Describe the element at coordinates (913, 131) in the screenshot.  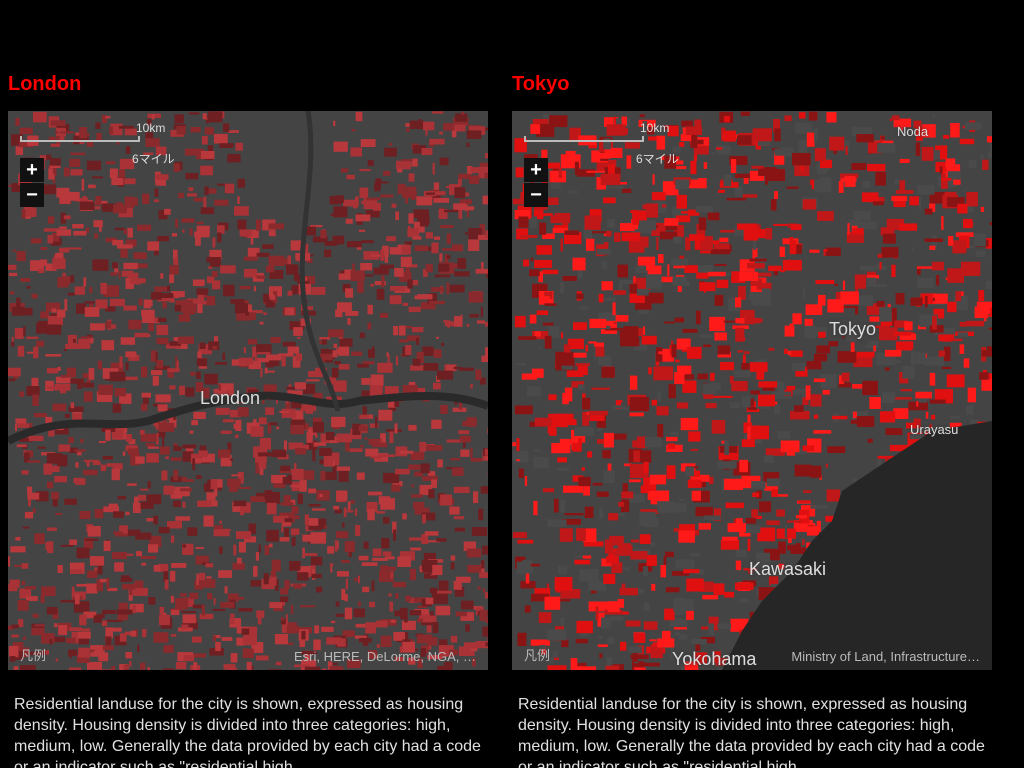
I see `place-label: Noda` at that location.